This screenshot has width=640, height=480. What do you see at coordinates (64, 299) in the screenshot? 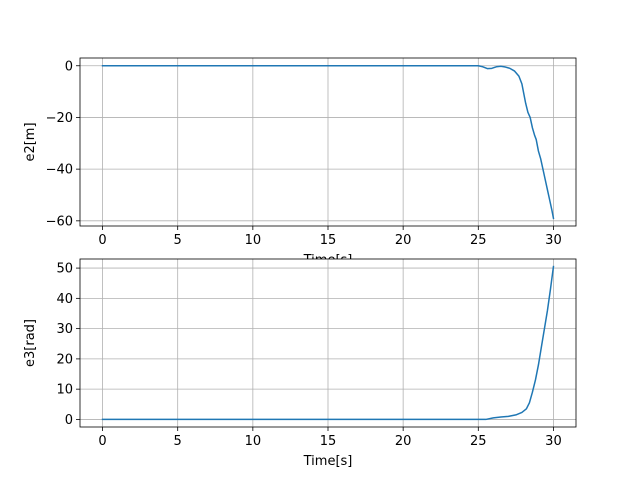
I see `y-tick-label: 40` at bounding box center [64, 299].